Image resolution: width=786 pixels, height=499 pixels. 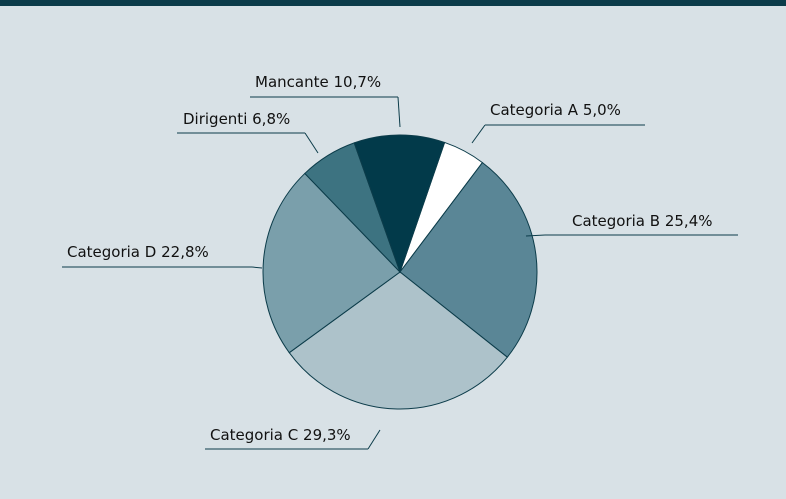 What do you see at coordinates (111, 252) in the screenshot?
I see `slice-category: Categoria D` at bounding box center [111, 252].